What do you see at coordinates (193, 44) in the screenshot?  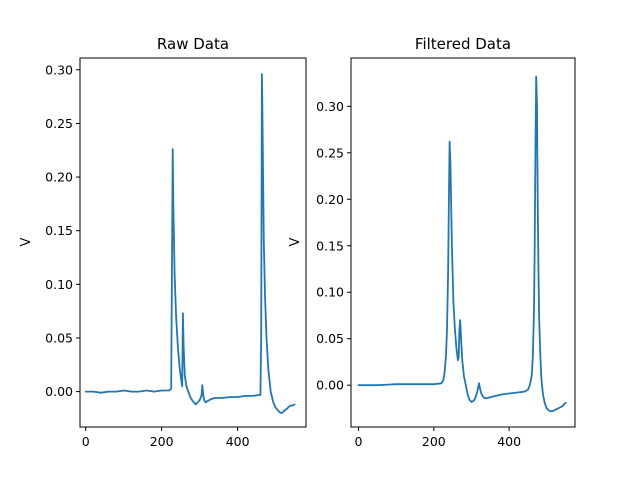 I see `chart-title: Raw Data` at bounding box center [193, 44].